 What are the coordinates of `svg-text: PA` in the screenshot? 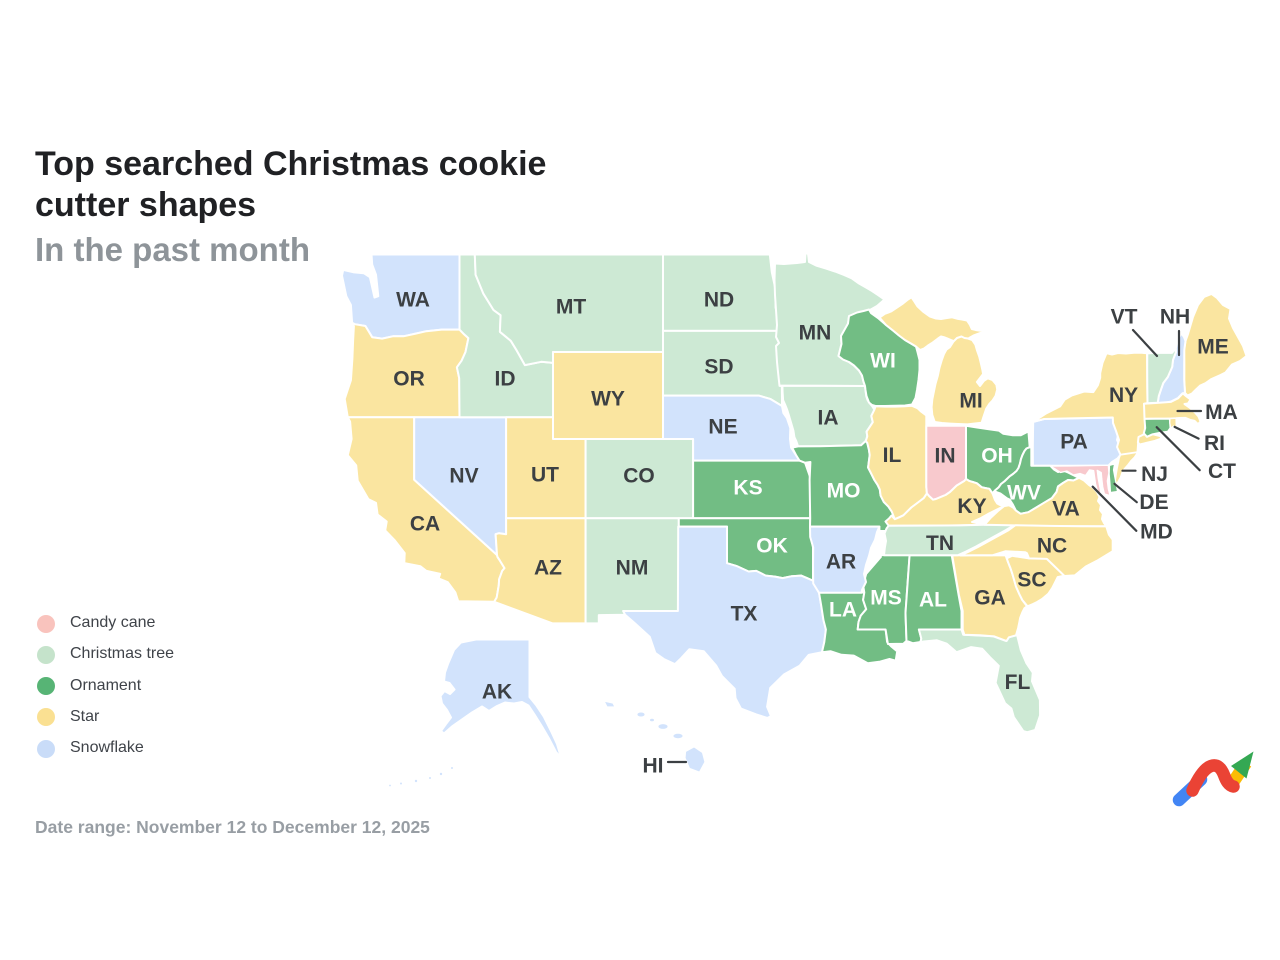 It's located at (1074, 442).